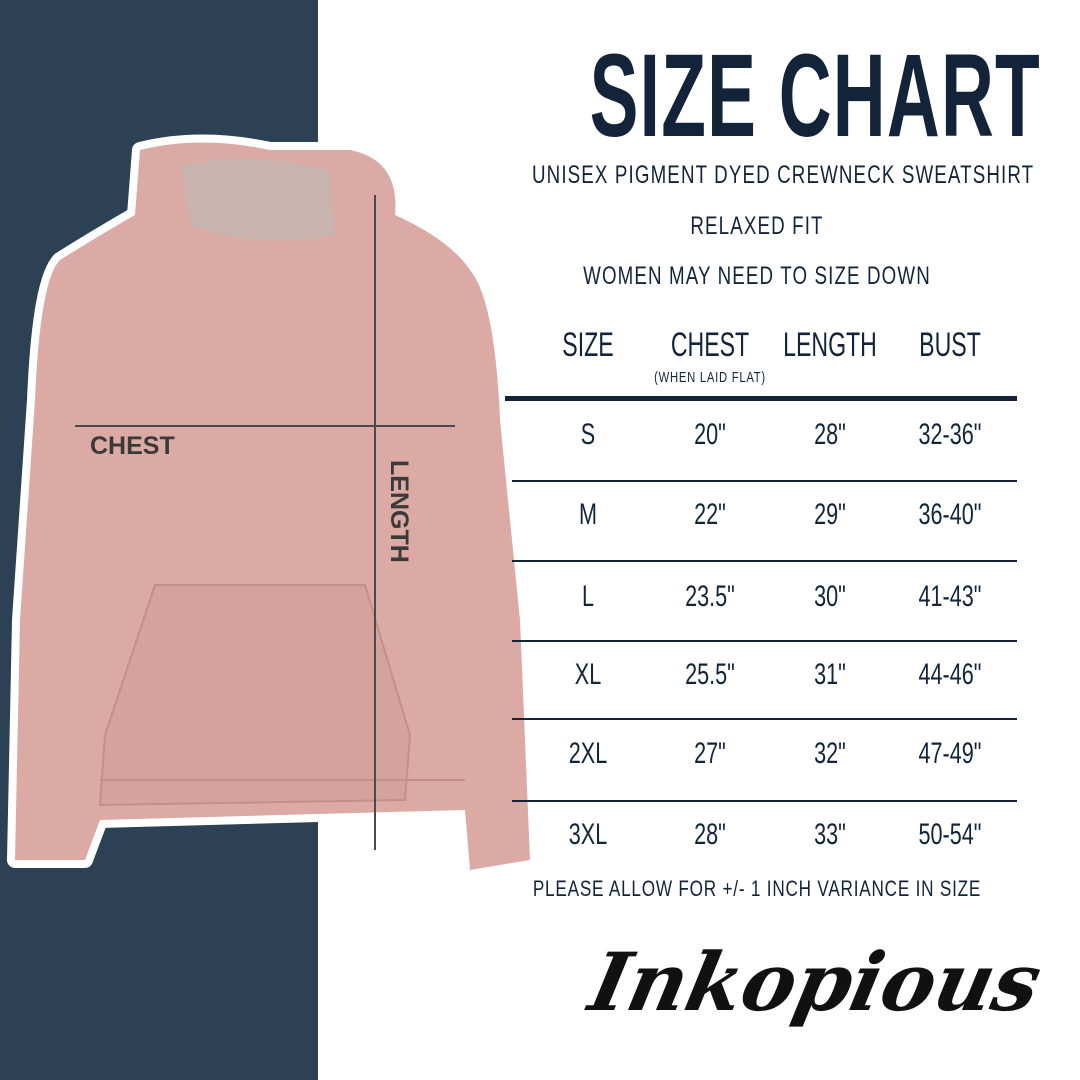  I want to click on table-cell: 32-36", so click(950, 434).